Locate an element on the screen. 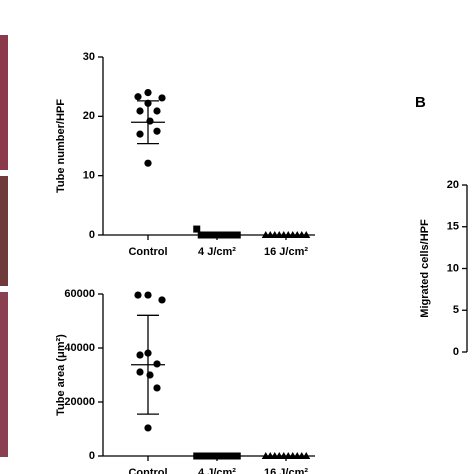  y-tick-label: 5 is located at coordinates (456, 310).